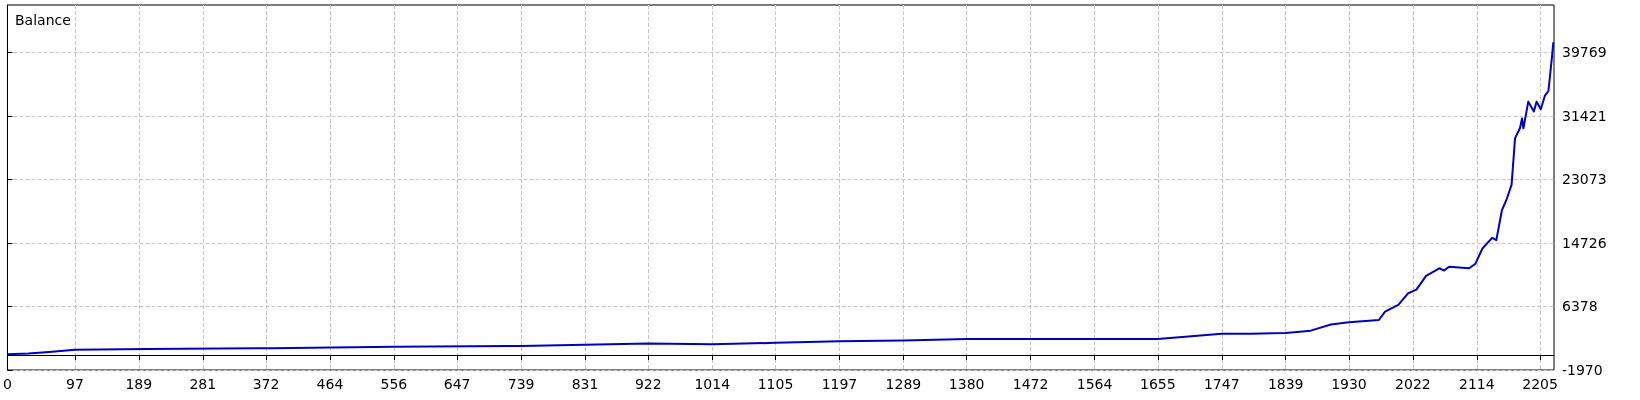  Describe the element at coordinates (1285, 384) in the screenshot. I see `x-tick-label: 1839` at that location.